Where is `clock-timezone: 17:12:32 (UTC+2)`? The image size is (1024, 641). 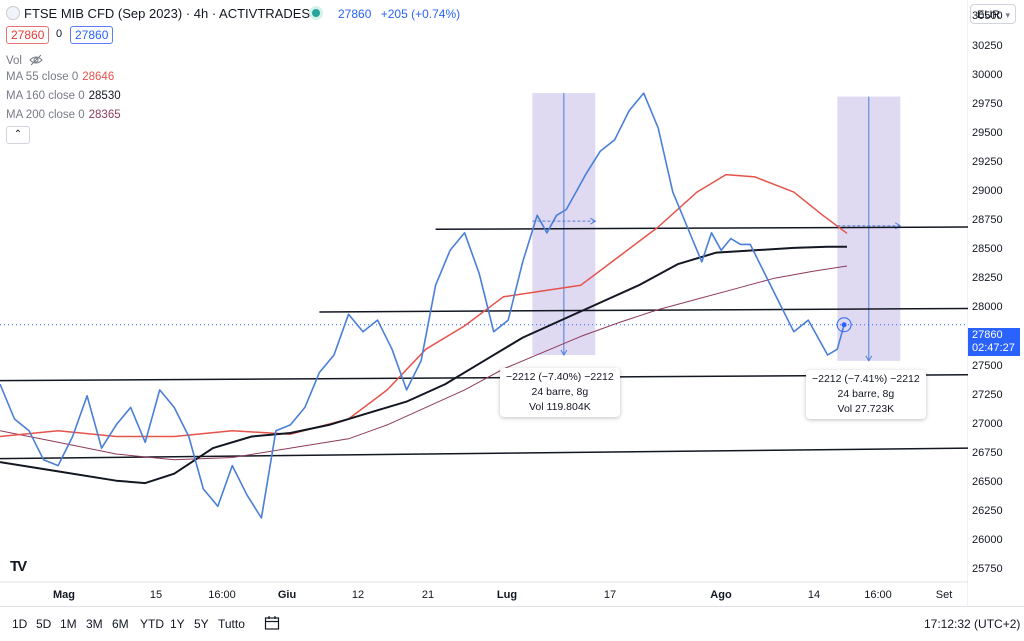
clock-timezone: 17:12:32 (UTC+2) is located at coordinates (972, 624).